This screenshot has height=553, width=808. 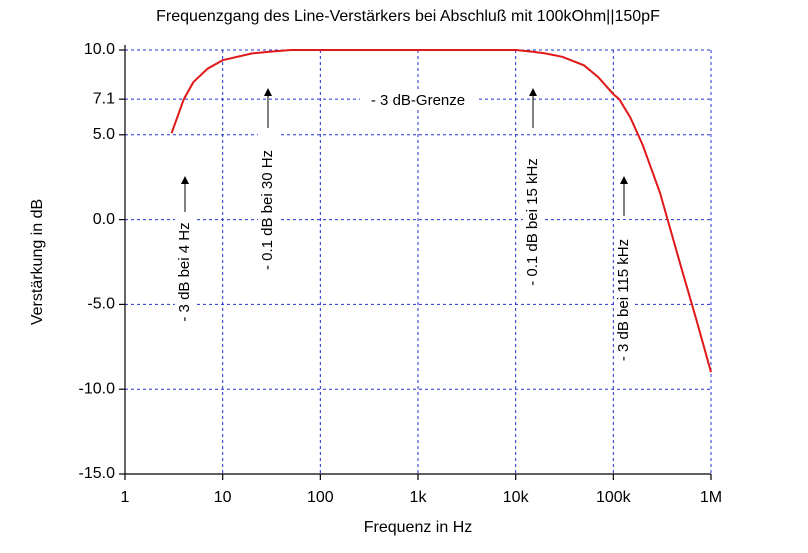 What do you see at coordinates (104, 98) in the screenshot?
I see `y-tick-label: 7.1` at bounding box center [104, 98].